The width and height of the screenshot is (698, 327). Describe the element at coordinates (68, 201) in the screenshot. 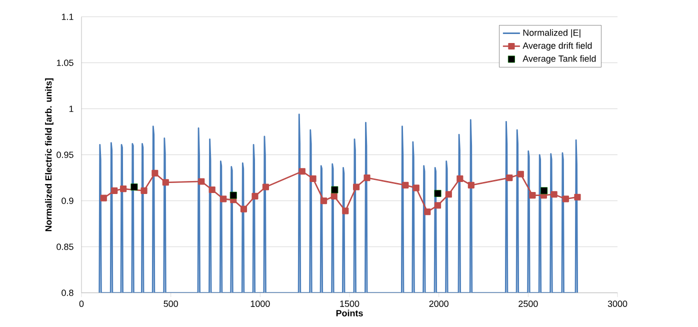

I see `y-tick-label: 0.9` at that location.